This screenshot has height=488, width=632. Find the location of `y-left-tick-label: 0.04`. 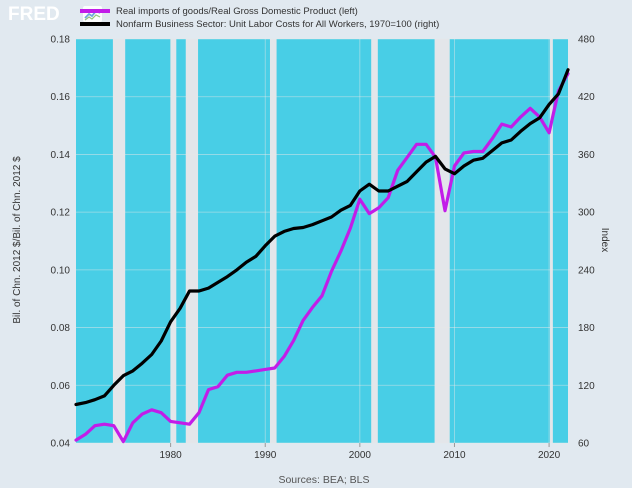

y-left-tick-label: 0.04 is located at coordinates (61, 444).